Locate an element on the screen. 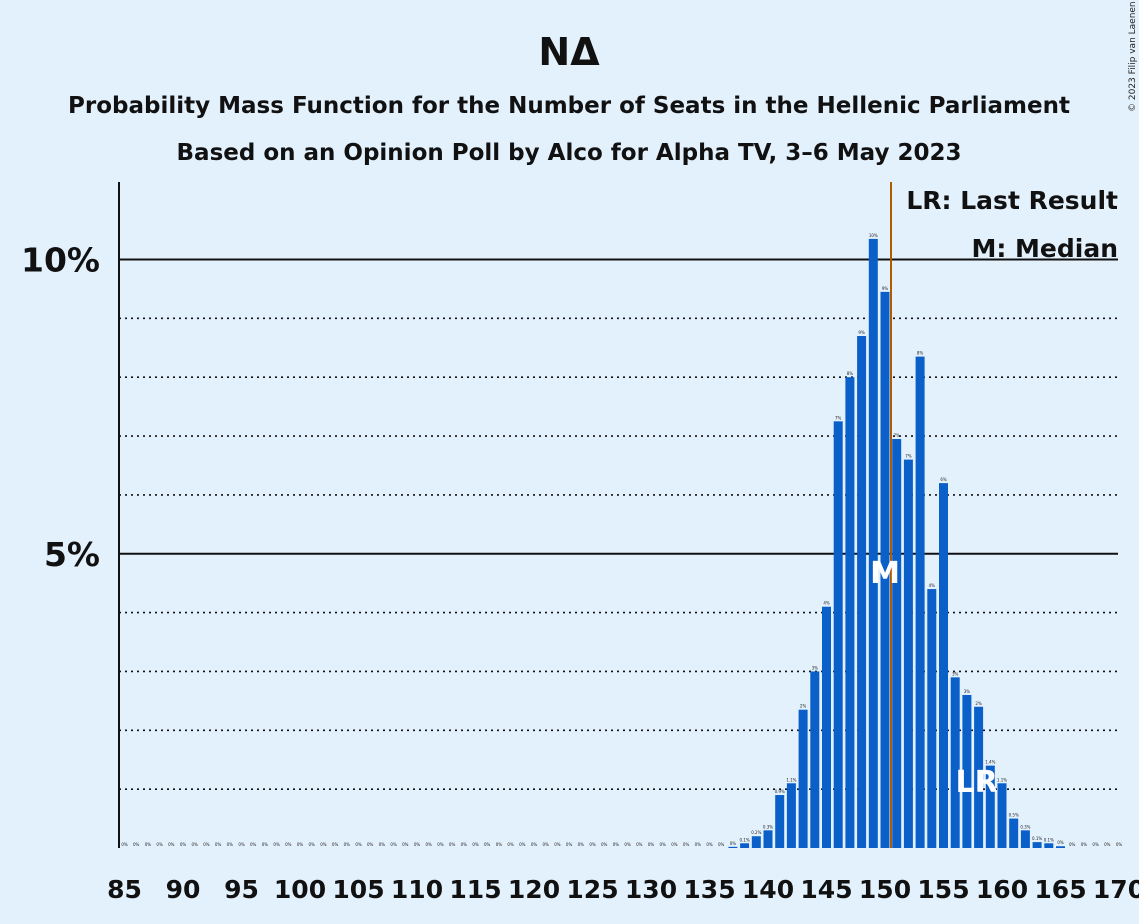 The image size is (1139, 924). data-label: 7% is located at coordinates (838, 417).